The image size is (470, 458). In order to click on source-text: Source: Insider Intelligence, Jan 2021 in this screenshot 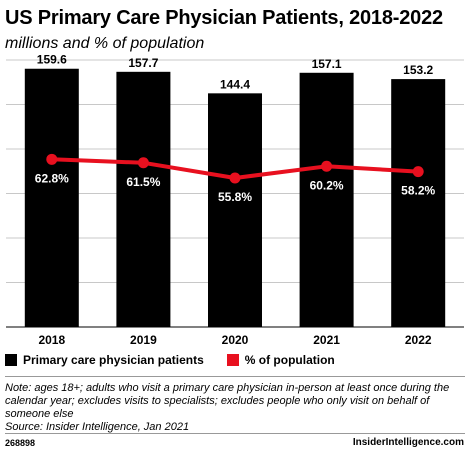, I will do `click(97, 427)`.